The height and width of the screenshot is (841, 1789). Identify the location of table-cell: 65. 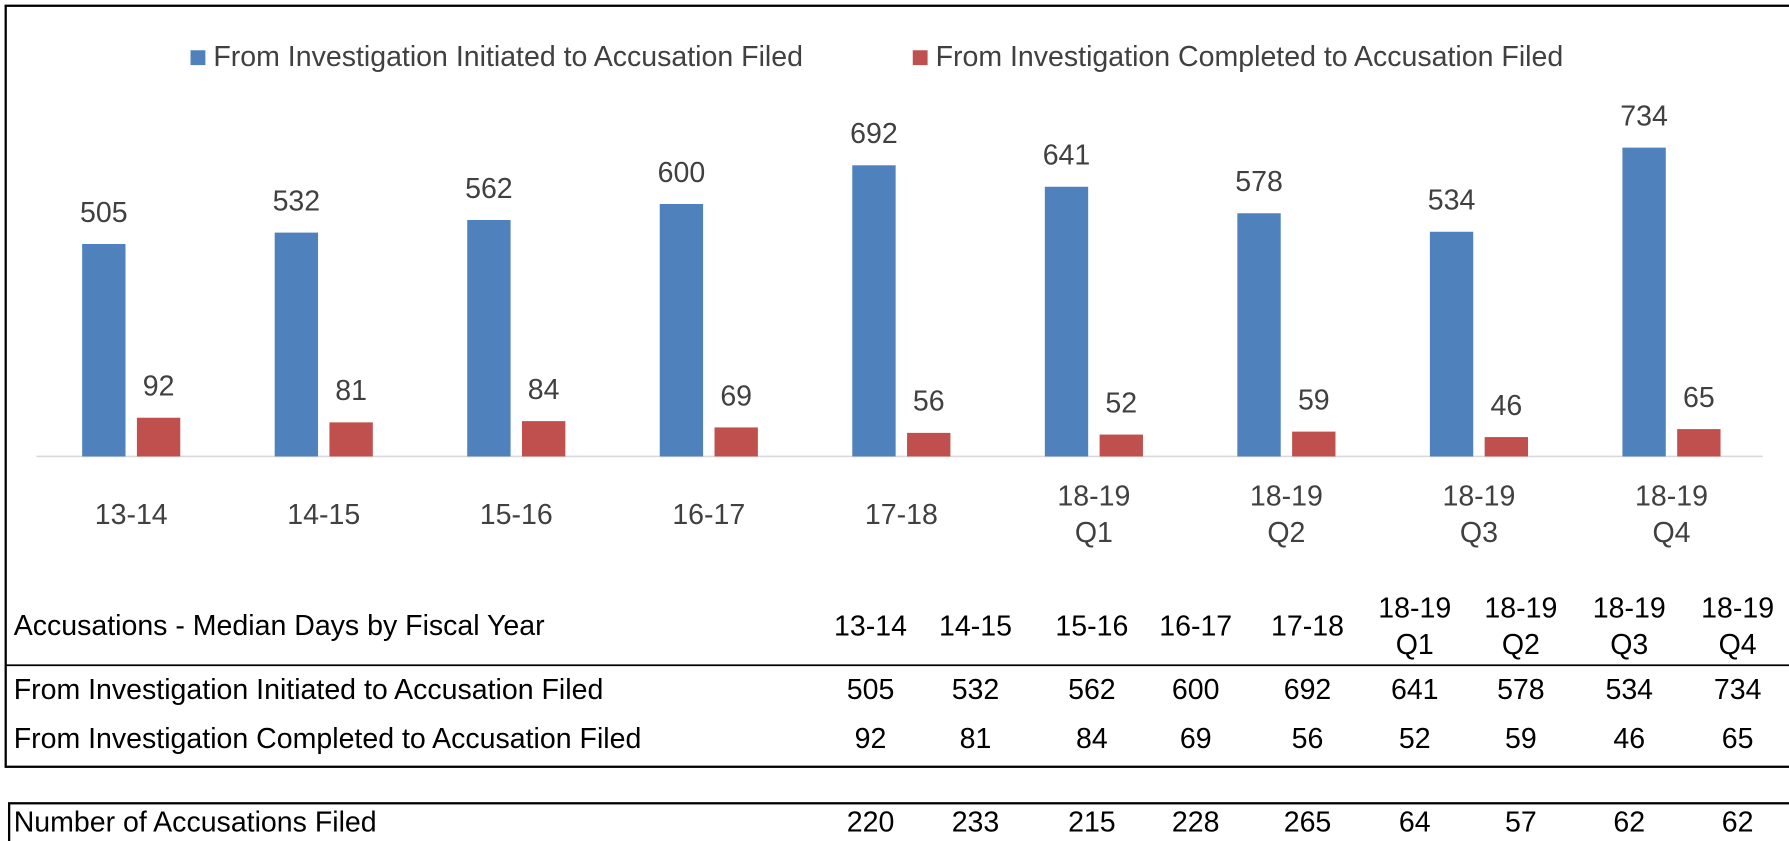
(1738, 739).